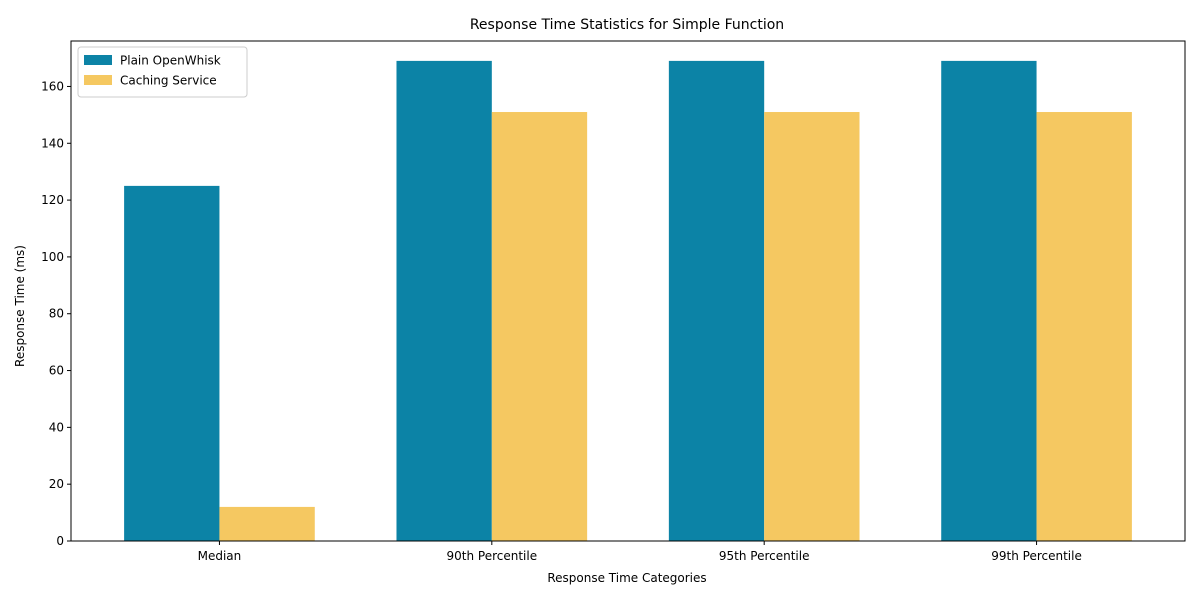 The image size is (1200, 600). I want to click on y-axis: 0 20 40 60 80 100 120 140 160, so click(56, 313).